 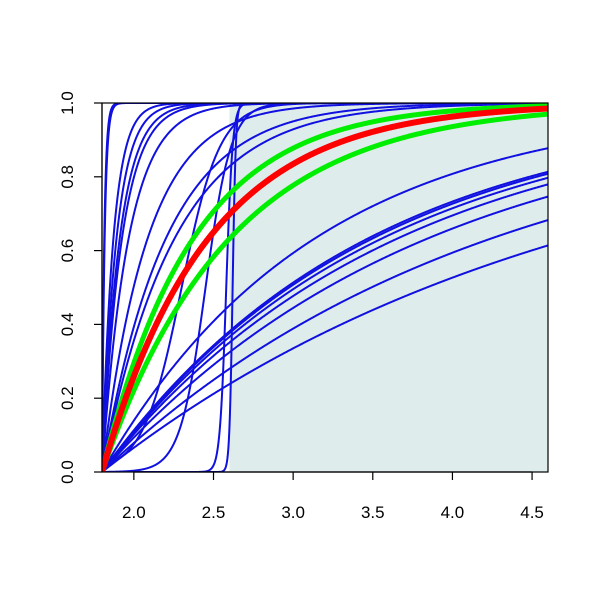 I want to click on x-tick-label: 4.5, so click(x=532, y=512).